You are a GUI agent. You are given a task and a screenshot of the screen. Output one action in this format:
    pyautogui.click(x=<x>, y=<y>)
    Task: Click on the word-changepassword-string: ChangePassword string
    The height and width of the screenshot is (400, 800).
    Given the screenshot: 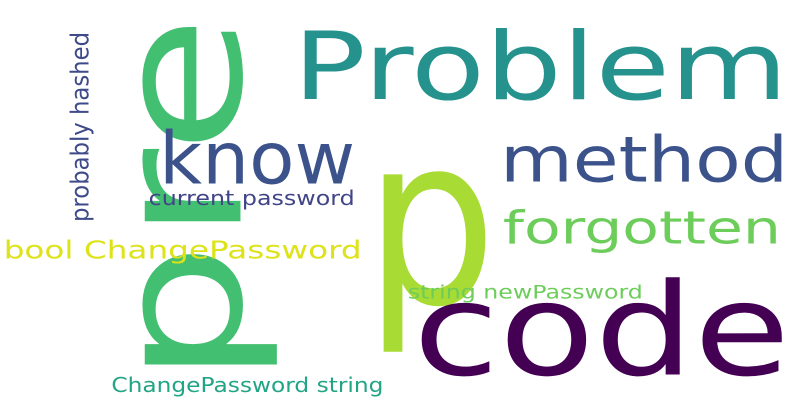 What is the action you would take?
    pyautogui.click(x=247, y=385)
    